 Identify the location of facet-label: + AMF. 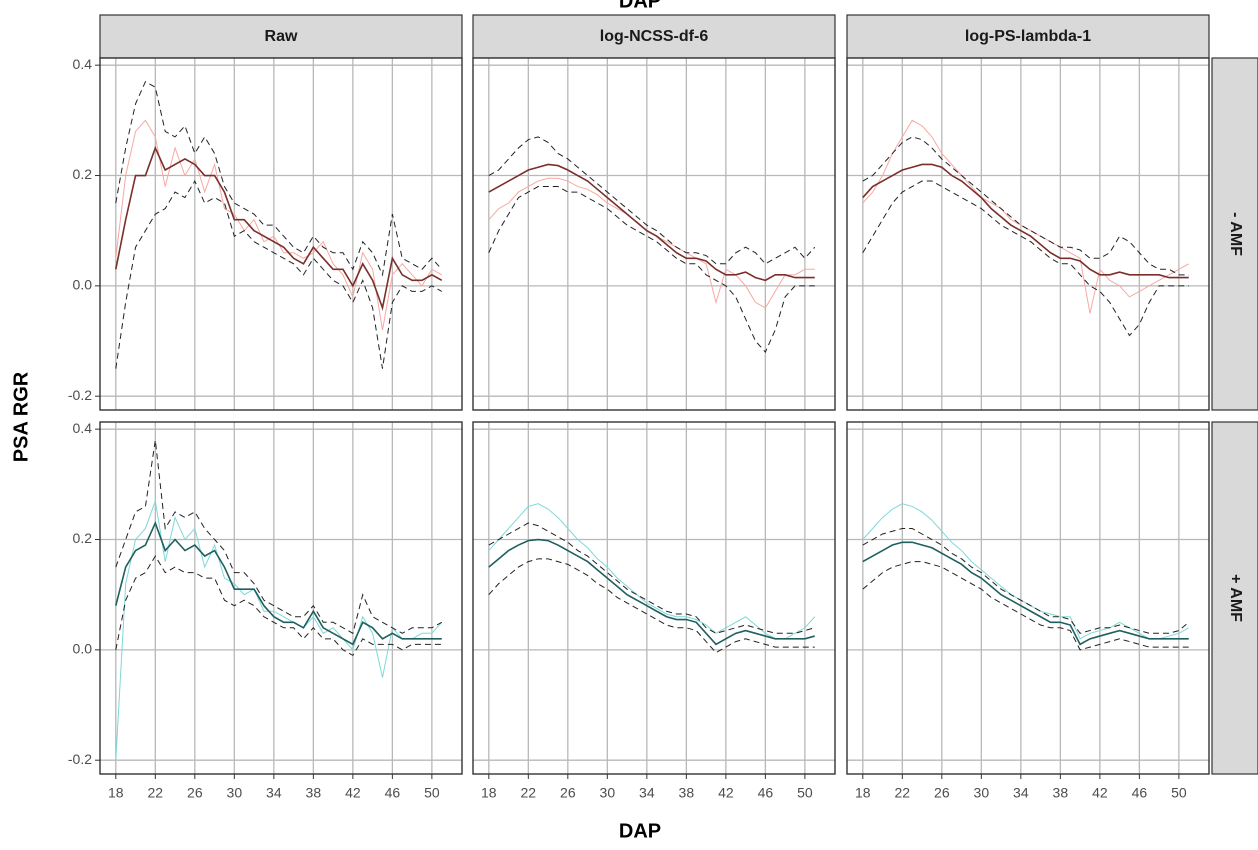
(1235, 598).